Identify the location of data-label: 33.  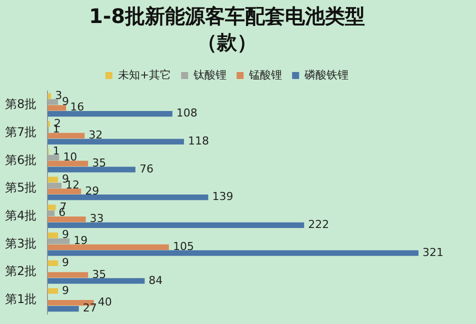
(97, 219).